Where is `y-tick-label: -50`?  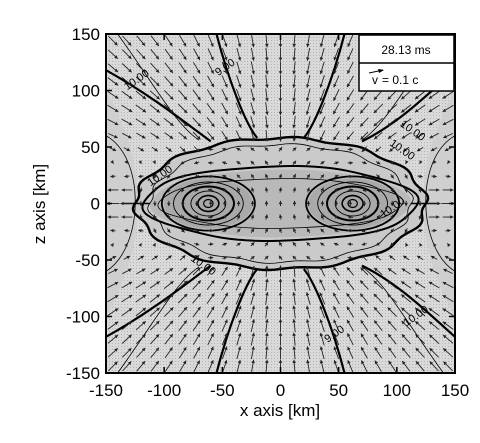 y-tick-label: -50 is located at coordinates (87, 260).